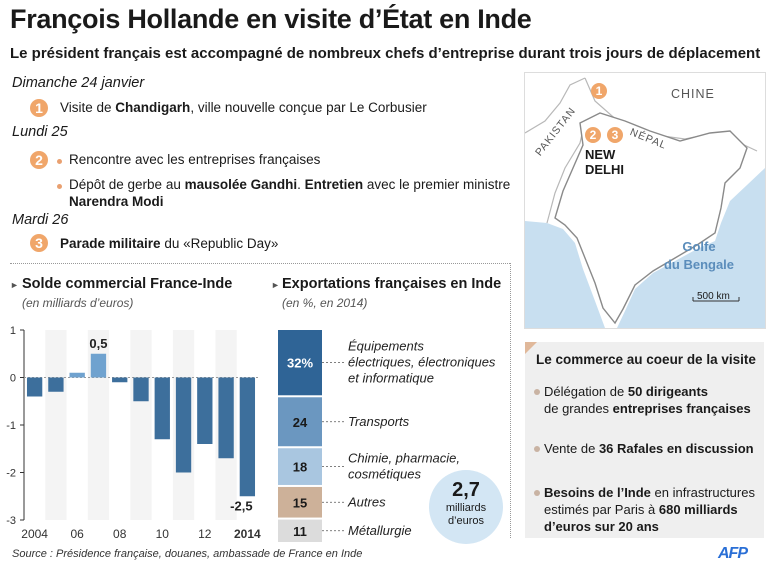 Image resolution: width=768 pixels, height=573 pixels. I want to click on x-tick-label: 2004, so click(34, 534).